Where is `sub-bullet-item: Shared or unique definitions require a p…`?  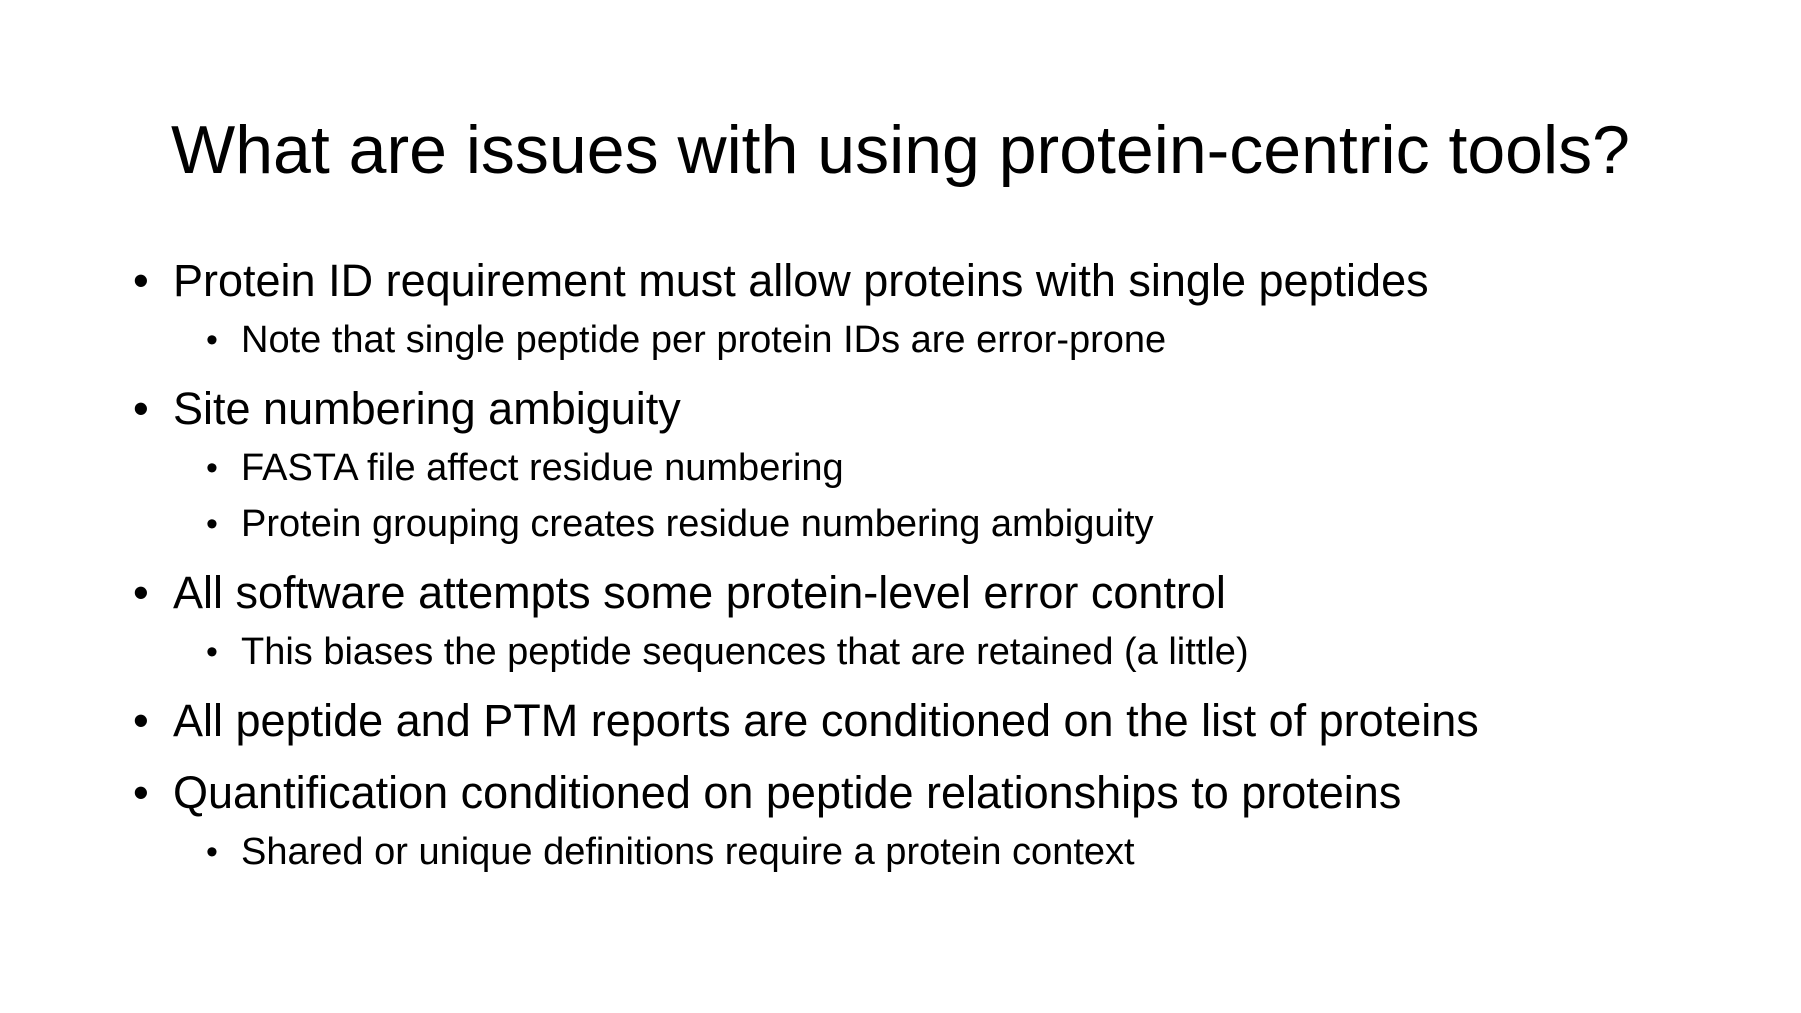 sub-bullet-item: Shared or unique definitions require a p… is located at coordinates (913, 852).